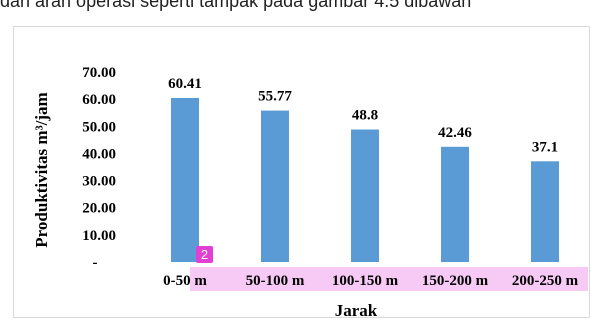 This screenshot has height=320, width=592. I want to click on y-tick-label-1: -, so click(95, 263).